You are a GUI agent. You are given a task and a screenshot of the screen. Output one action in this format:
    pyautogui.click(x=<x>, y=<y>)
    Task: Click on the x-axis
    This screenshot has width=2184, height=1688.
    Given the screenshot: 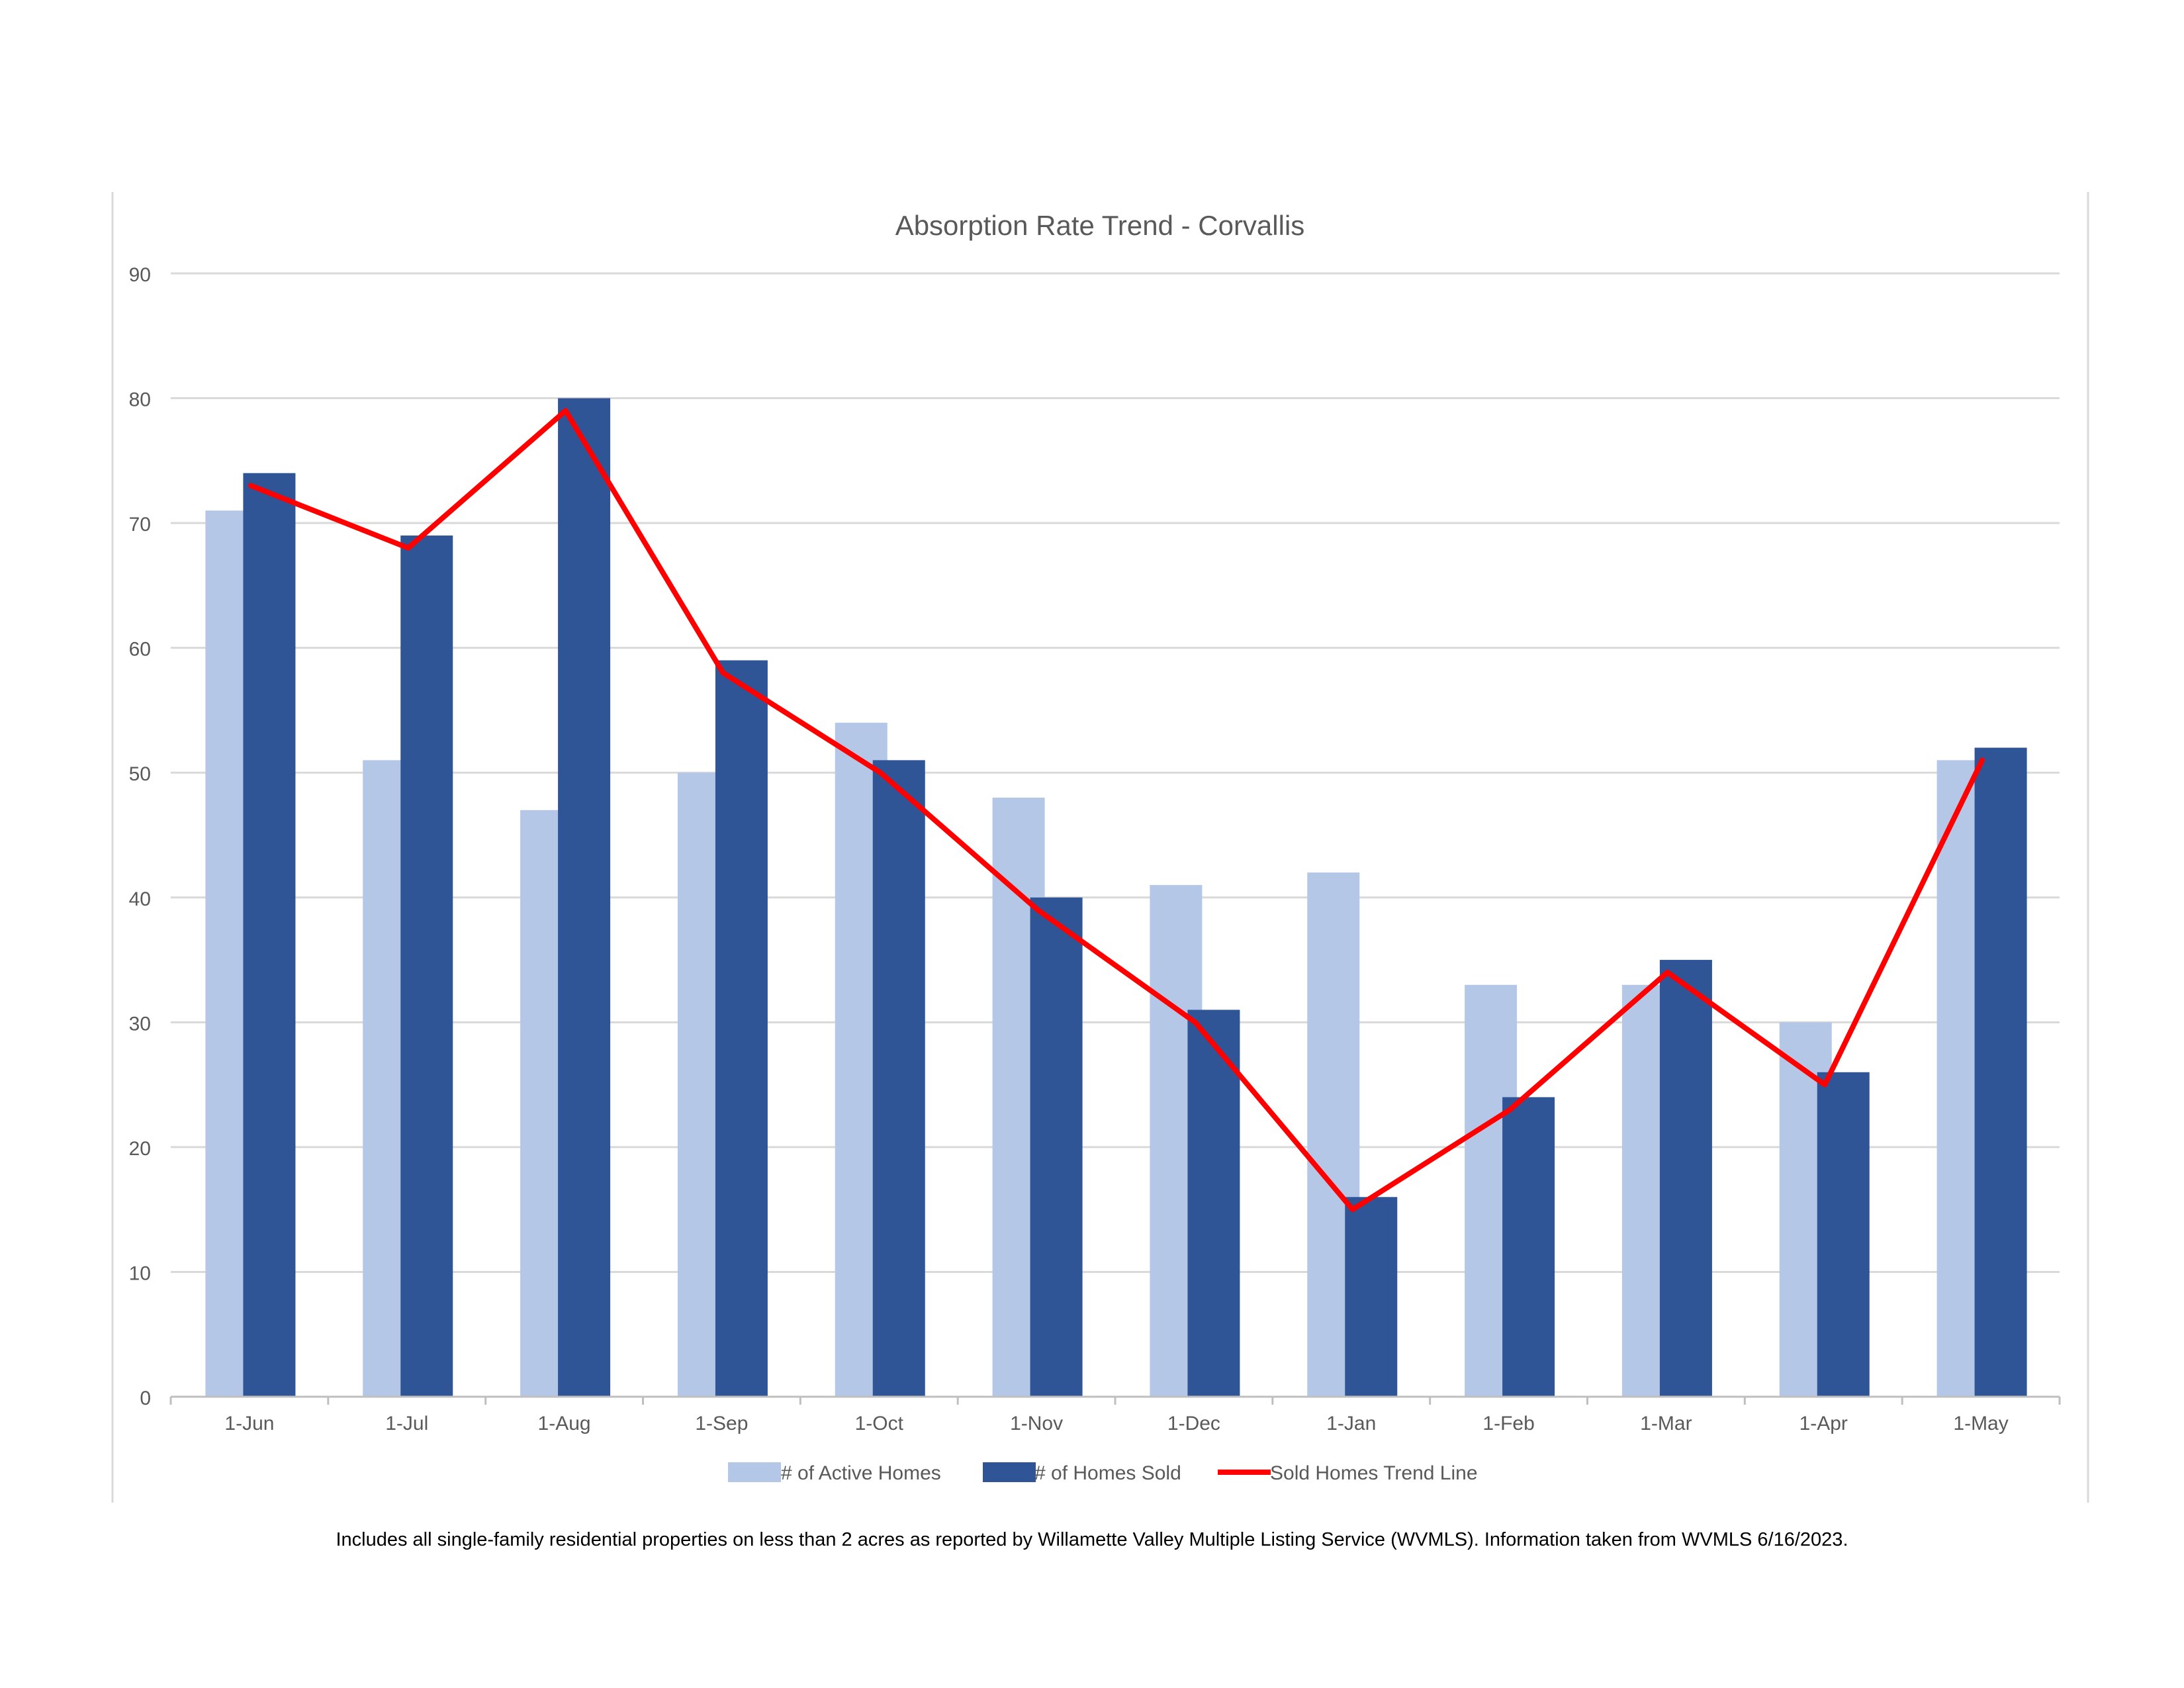 What is the action you would take?
    pyautogui.click(x=1115, y=1400)
    